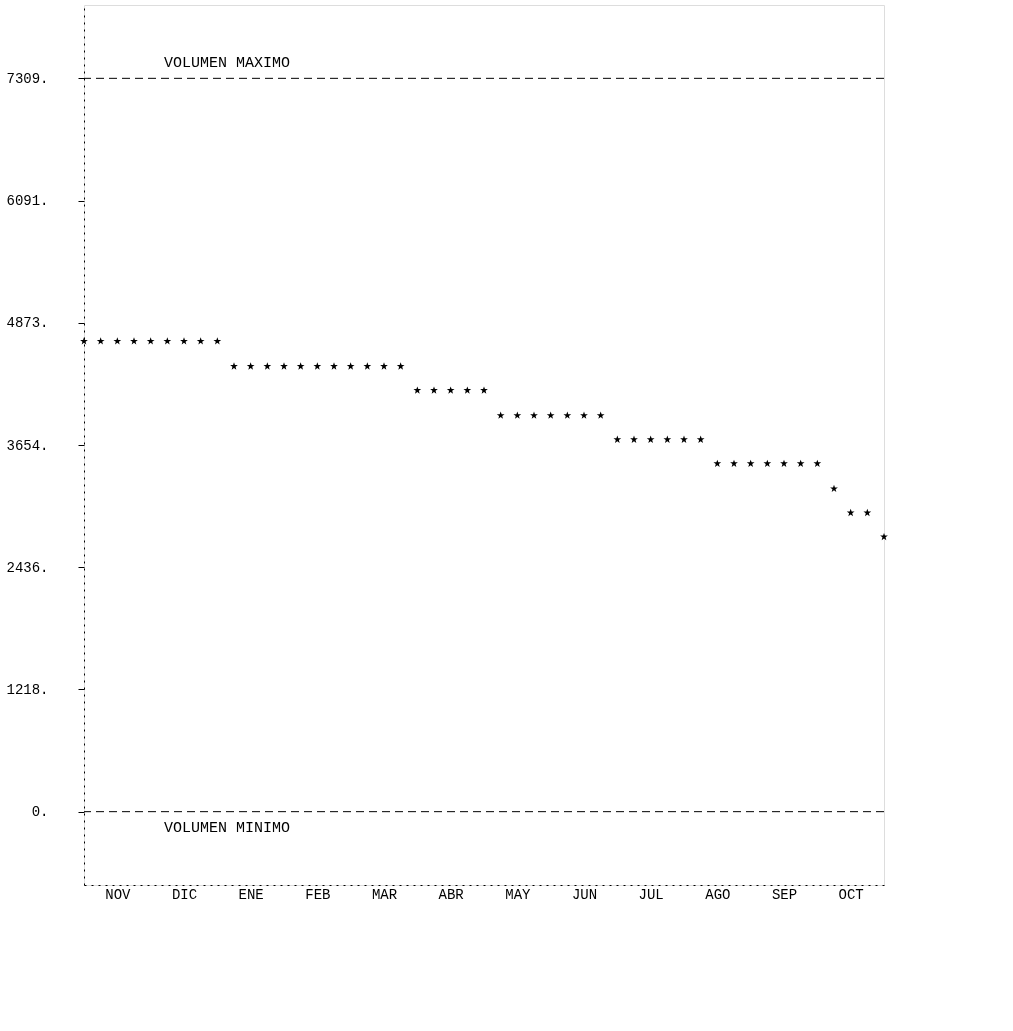 This screenshot has width=1013, height=1031. Describe the element at coordinates (451, 894) in the screenshot. I see `x-tick-label: ABR` at that location.